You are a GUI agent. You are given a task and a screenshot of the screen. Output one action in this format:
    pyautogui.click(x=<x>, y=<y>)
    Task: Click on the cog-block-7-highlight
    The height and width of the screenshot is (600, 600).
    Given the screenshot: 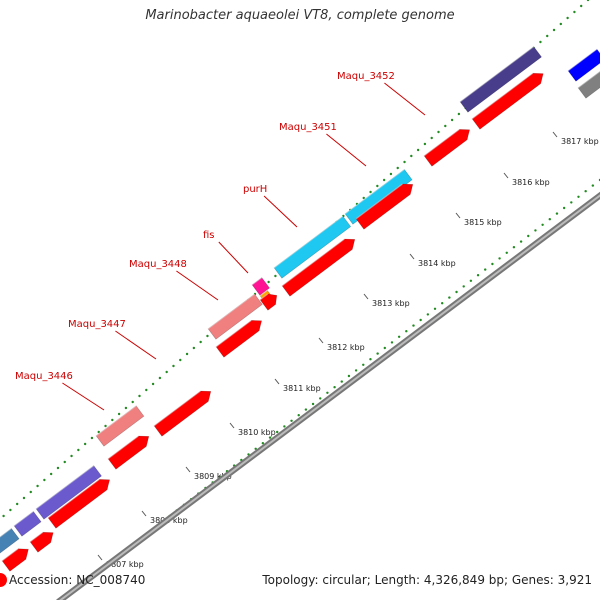 What is the action you would take?
    pyautogui.click(x=263, y=293)
    